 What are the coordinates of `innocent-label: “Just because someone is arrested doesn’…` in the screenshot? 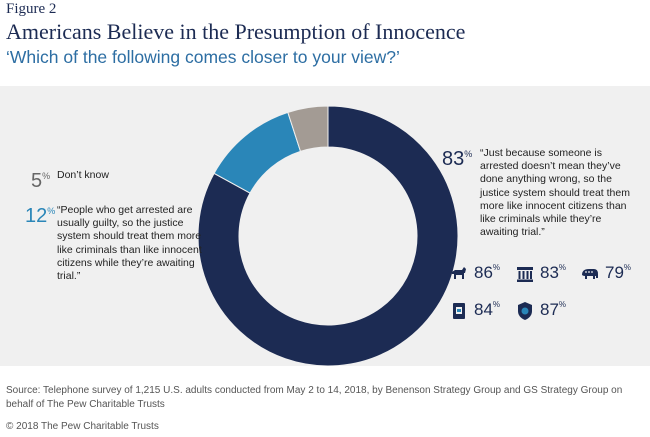 It's located at (555, 193).